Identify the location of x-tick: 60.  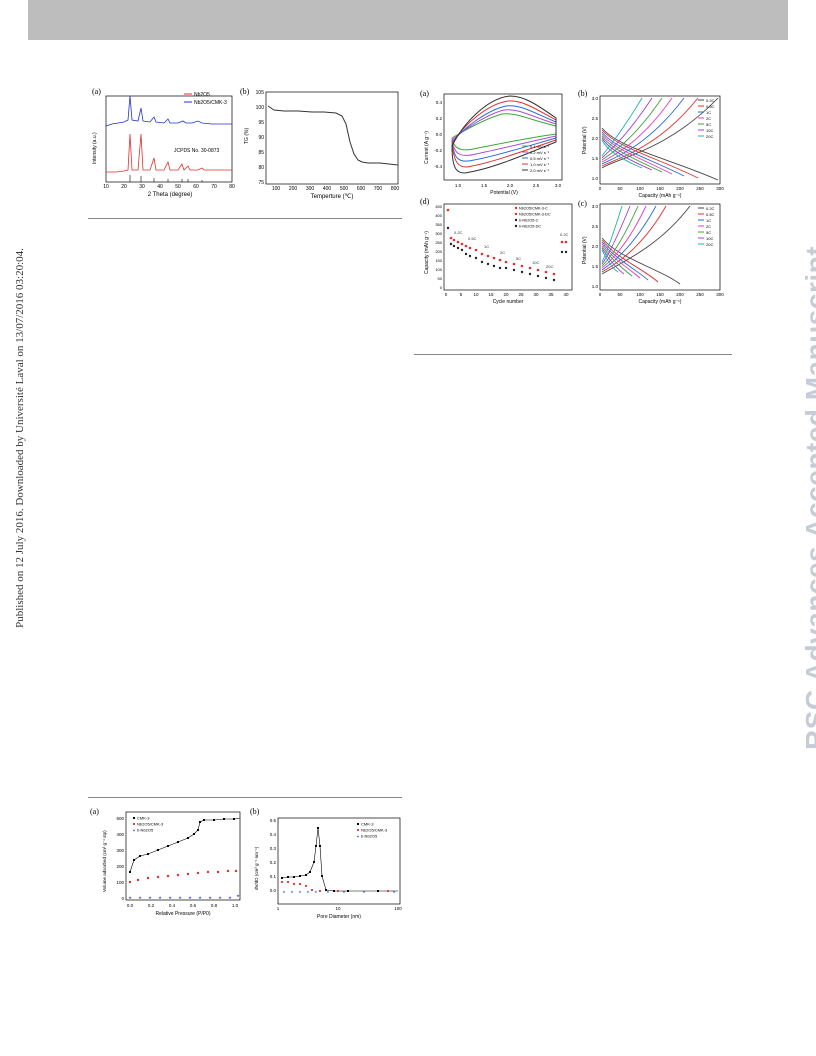
(196, 187).